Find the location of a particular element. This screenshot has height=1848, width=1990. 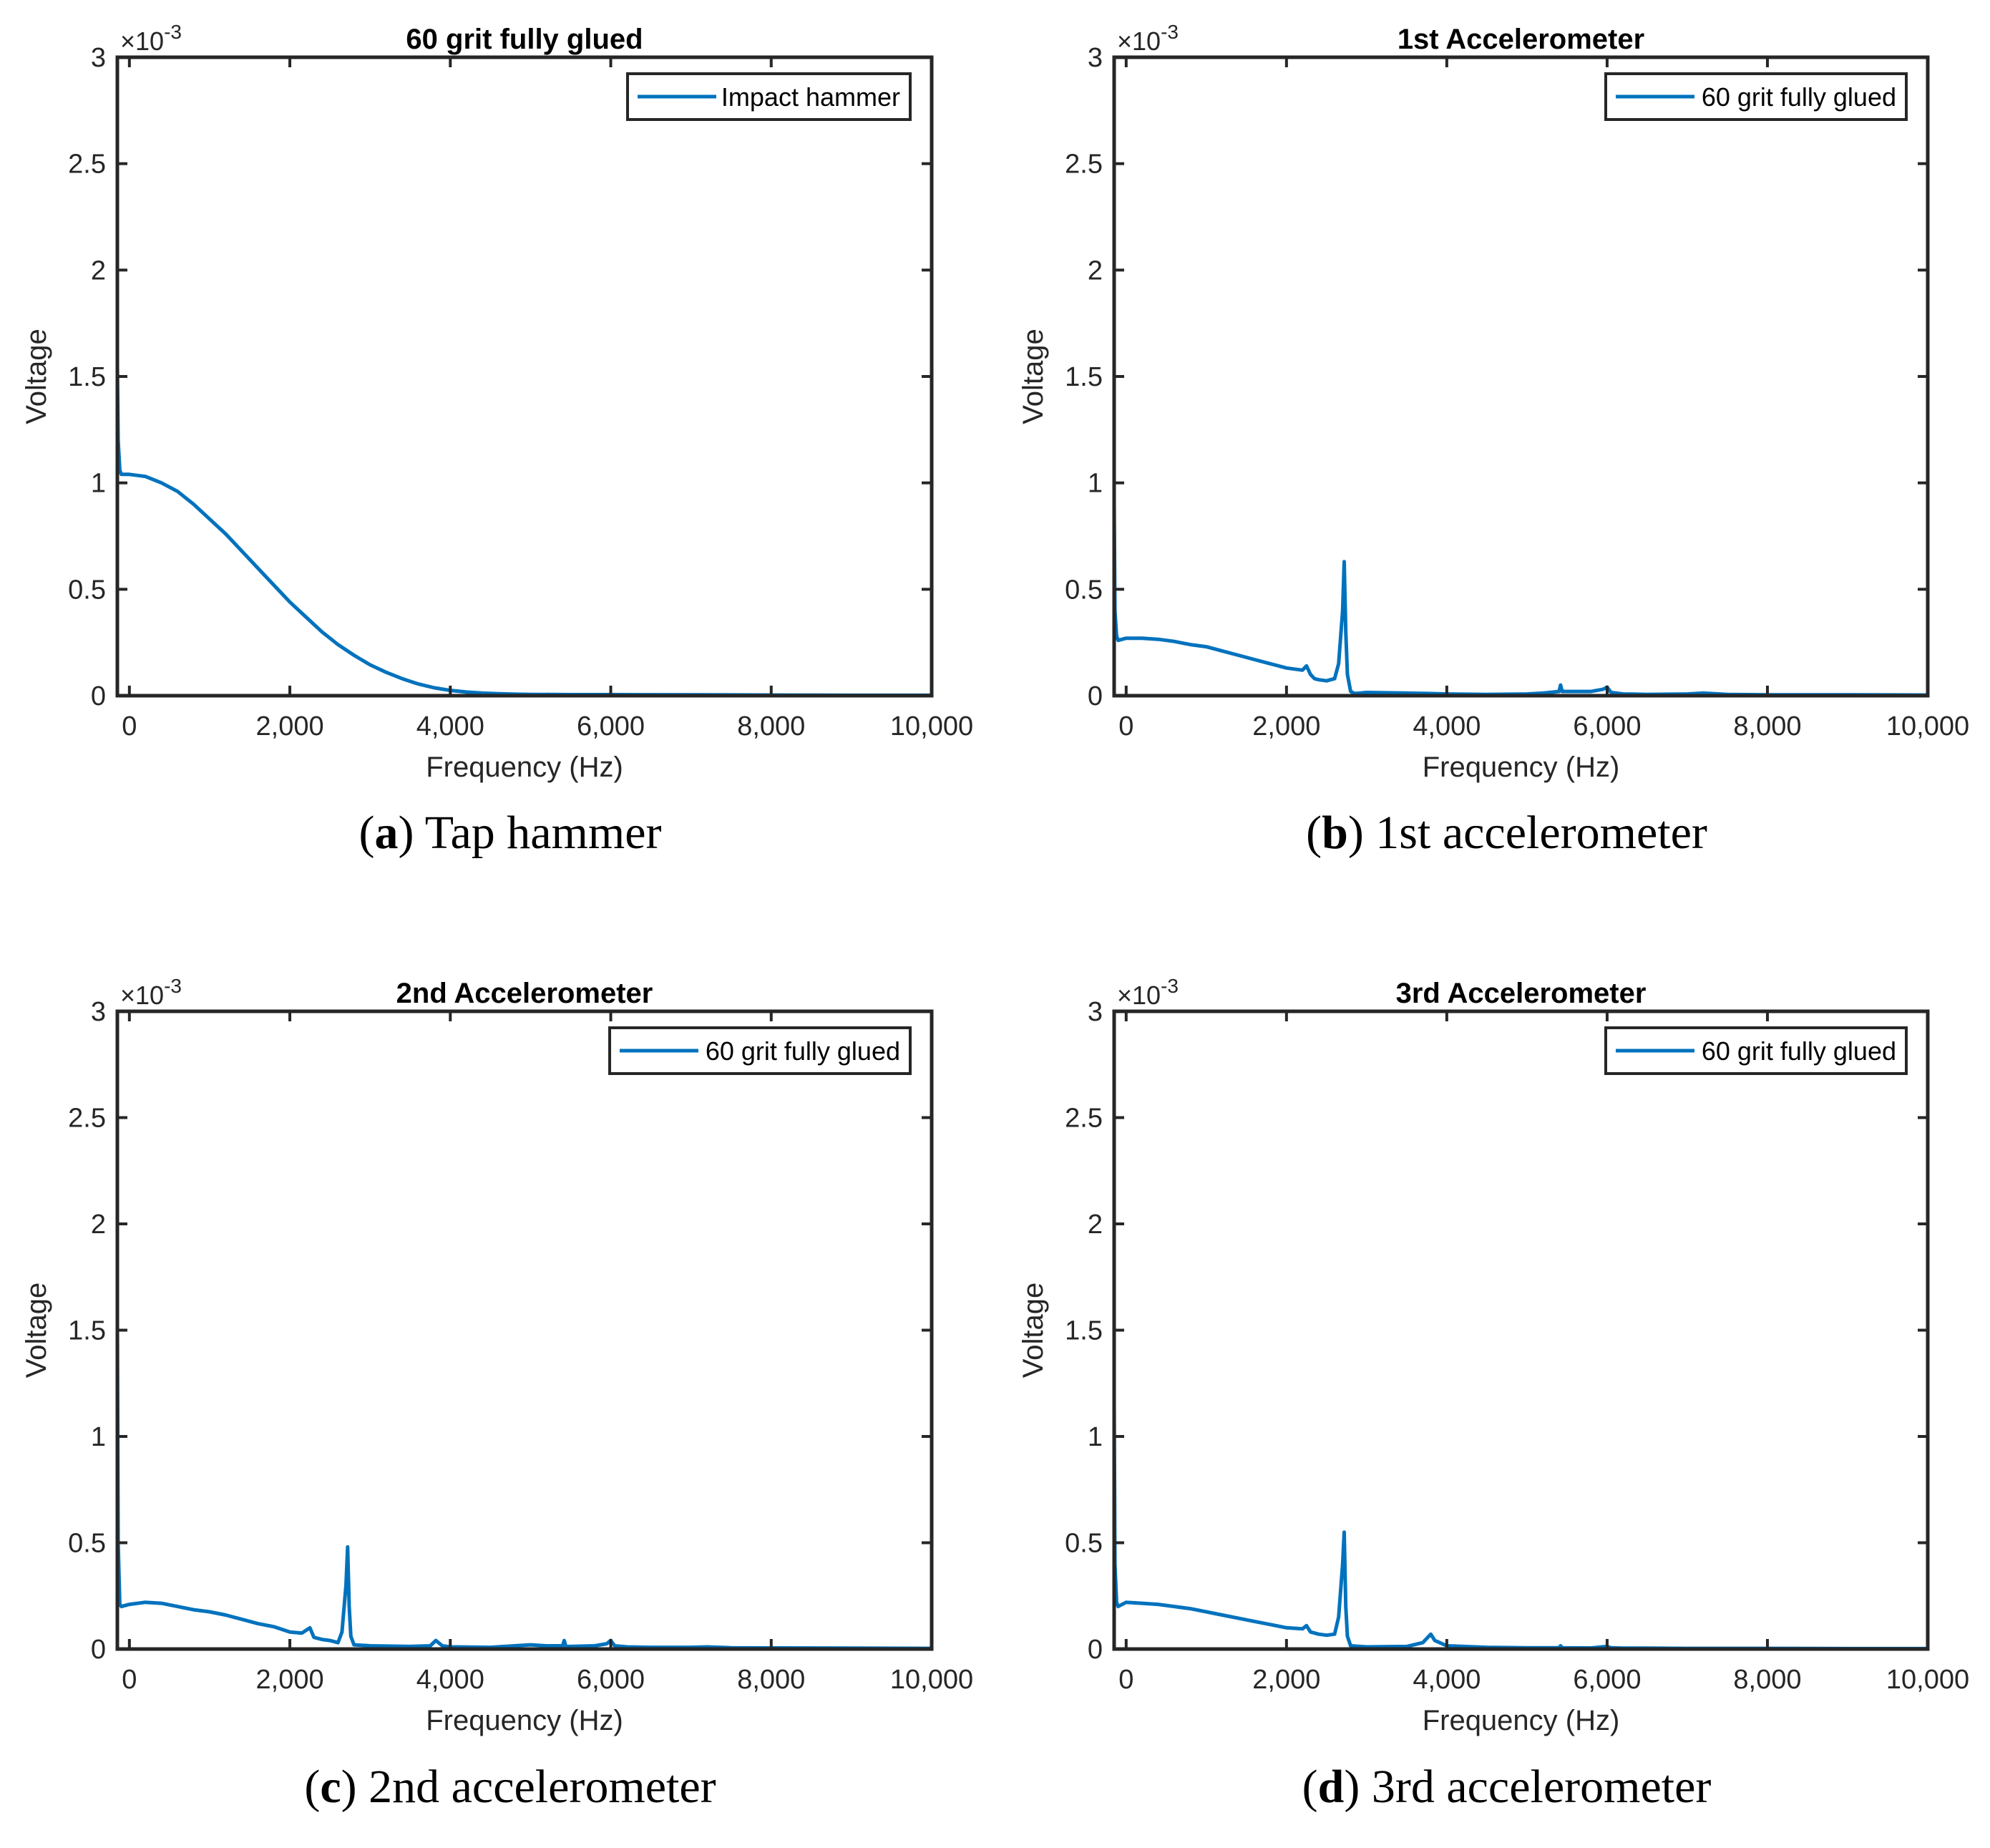

chart-title: 3rd Accelerometer is located at coordinates (1521, 993).